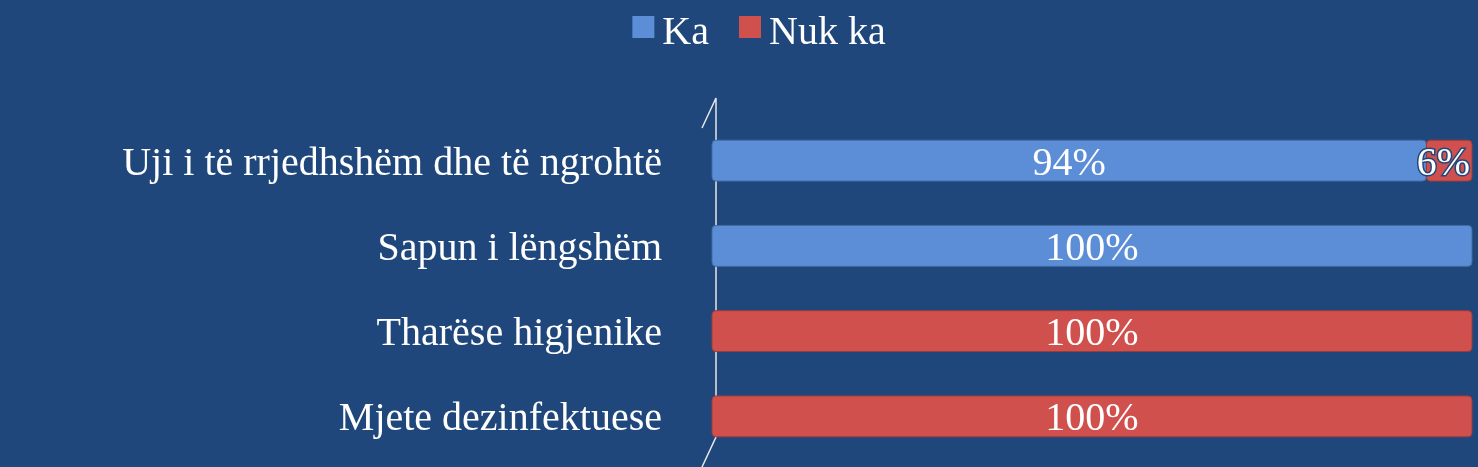 The image size is (1478, 467). What do you see at coordinates (1069, 161) in the screenshot?
I see `data-label: 94%` at bounding box center [1069, 161].